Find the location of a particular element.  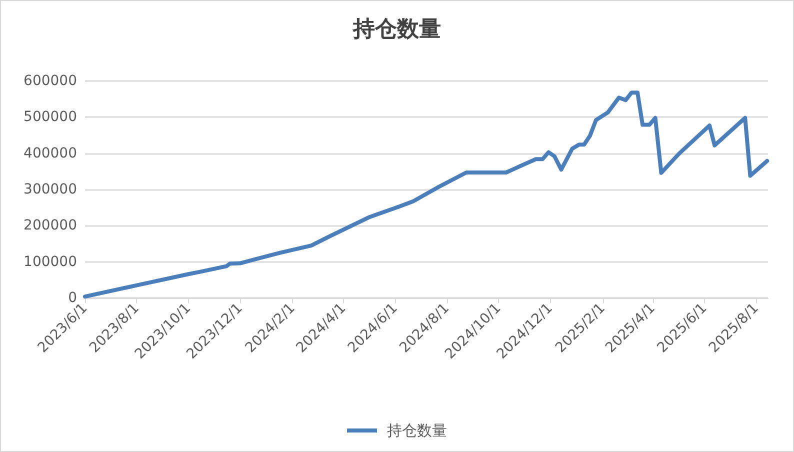

chart-title: 持仓数量 is located at coordinates (396, 29).